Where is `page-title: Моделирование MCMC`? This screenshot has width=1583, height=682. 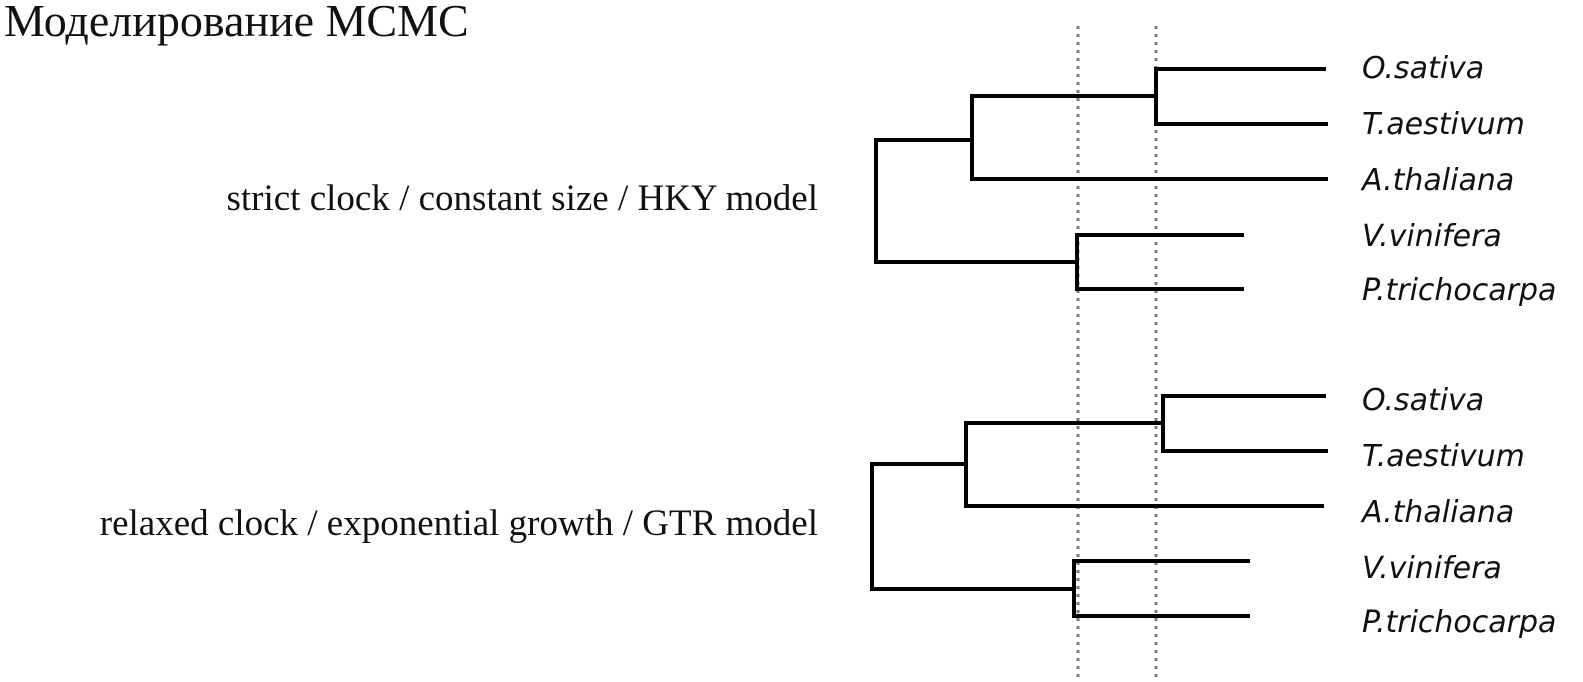
page-title: Моделирование MCMC is located at coordinates (236, 23).